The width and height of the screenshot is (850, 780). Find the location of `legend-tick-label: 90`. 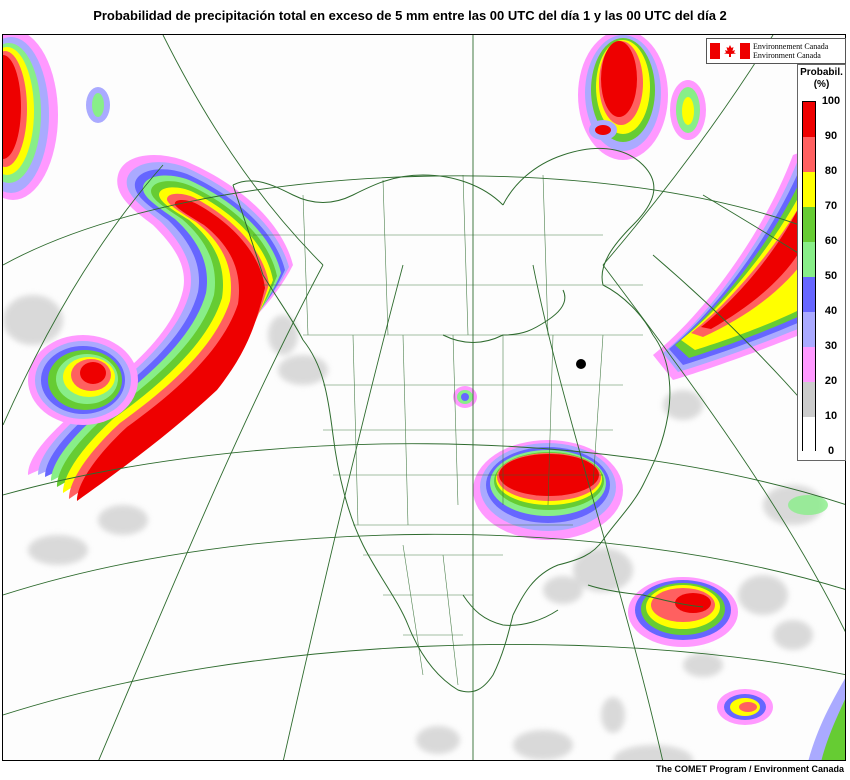

legend-tick-label: 90 is located at coordinates (831, 136).